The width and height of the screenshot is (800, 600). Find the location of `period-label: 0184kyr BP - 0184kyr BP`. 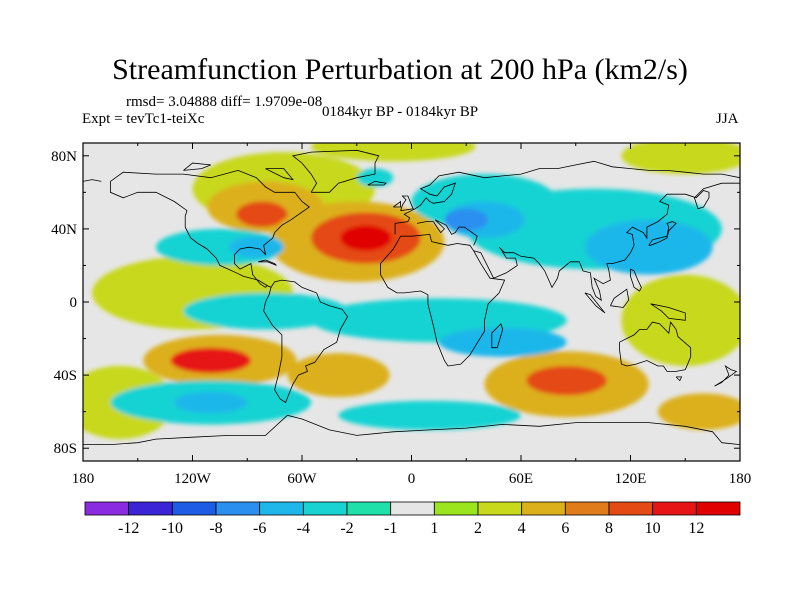

period-label: 0184kyr BP - 0184kyr BP is located at coordinates (400, 112).